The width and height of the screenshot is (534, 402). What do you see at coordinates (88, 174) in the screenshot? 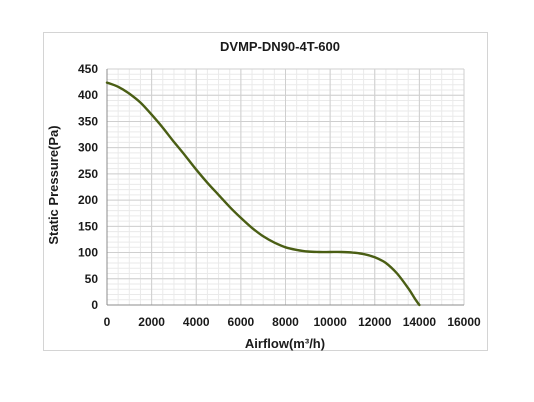
I see `y-tick-label: 250` at bounding box center [88, 174].